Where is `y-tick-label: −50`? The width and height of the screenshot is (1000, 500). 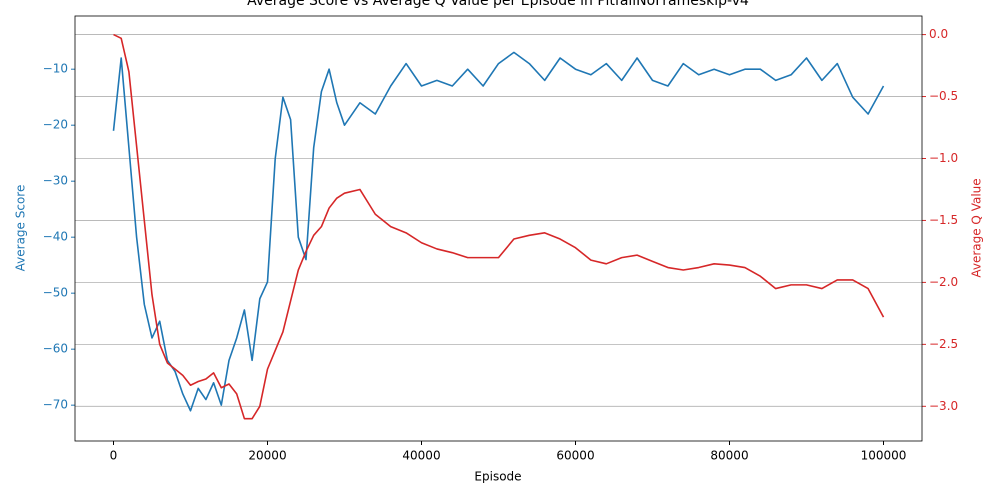 y-tick-label: −50 is located at coordinates (55, 293).